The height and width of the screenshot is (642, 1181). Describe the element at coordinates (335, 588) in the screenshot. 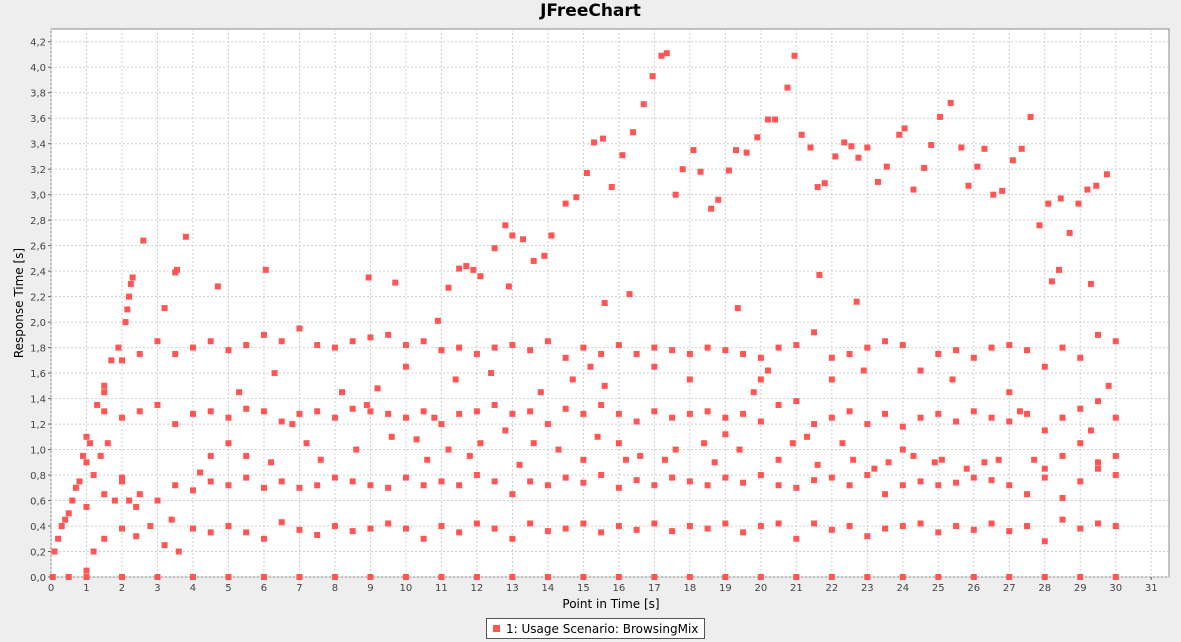

I see `x-tick-label: 8` at that location.